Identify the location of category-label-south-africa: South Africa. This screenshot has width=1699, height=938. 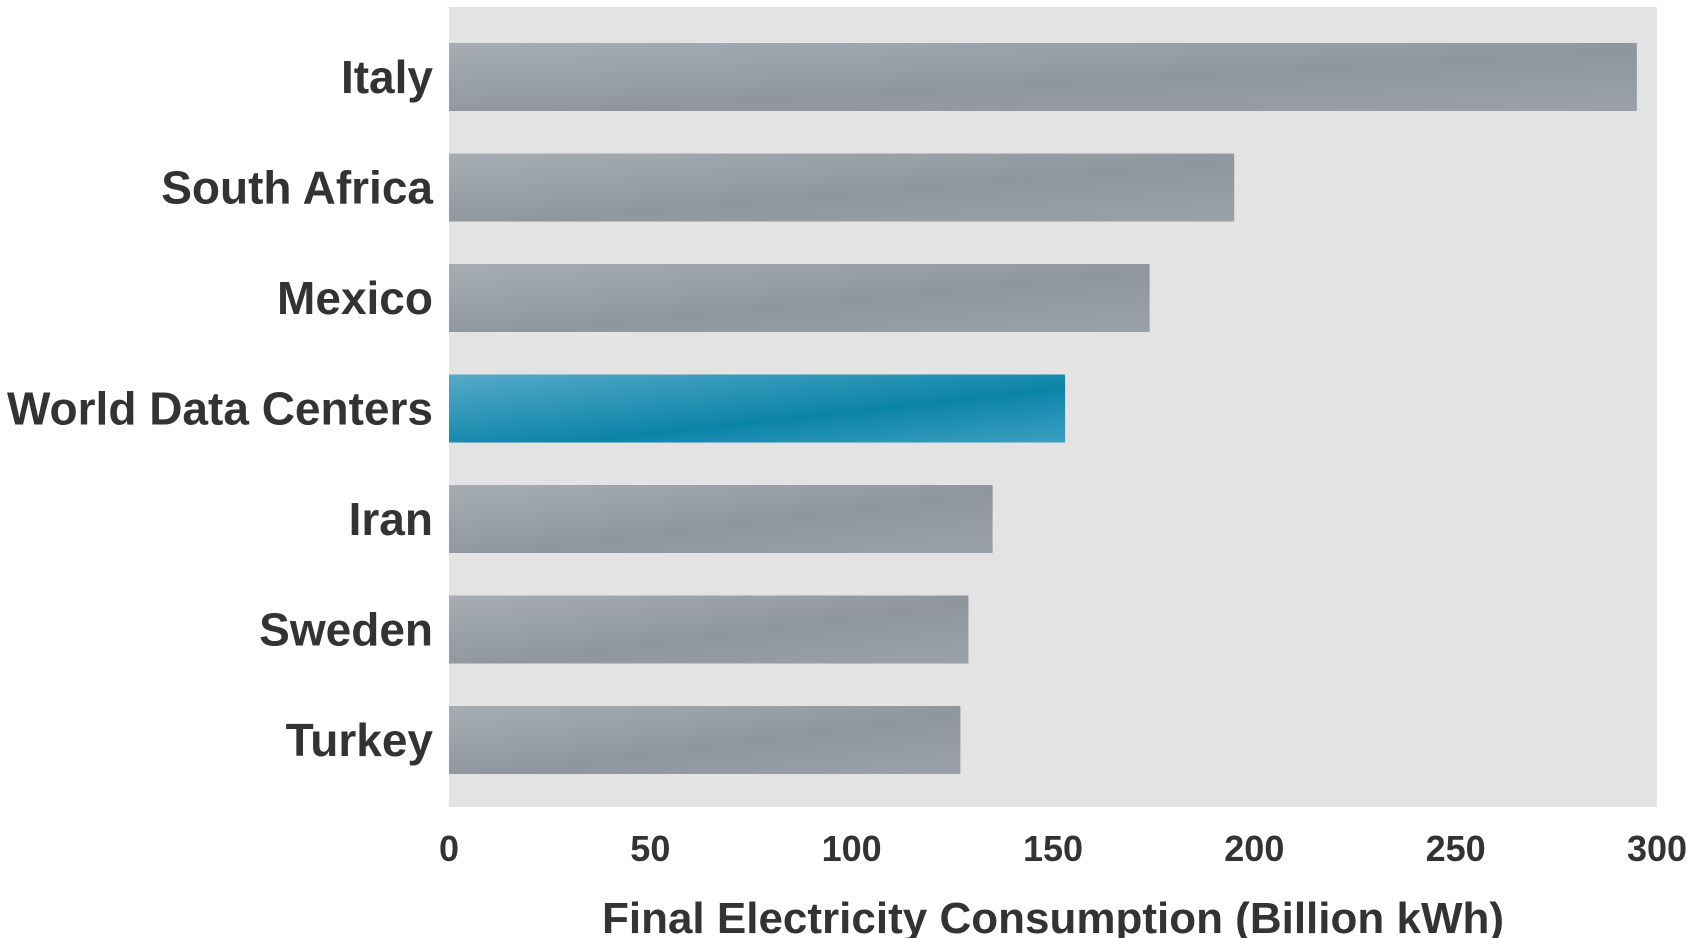
(297, 188).